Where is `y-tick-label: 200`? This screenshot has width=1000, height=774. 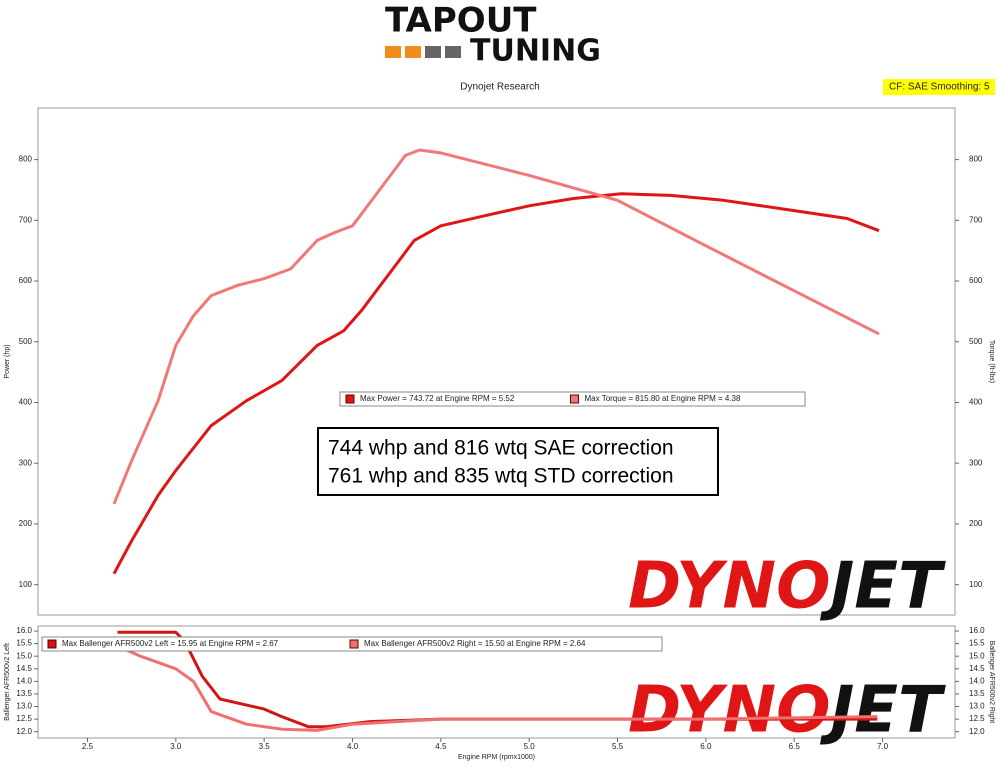
y-tick-label: 200 is located at coordinates (26, 523).